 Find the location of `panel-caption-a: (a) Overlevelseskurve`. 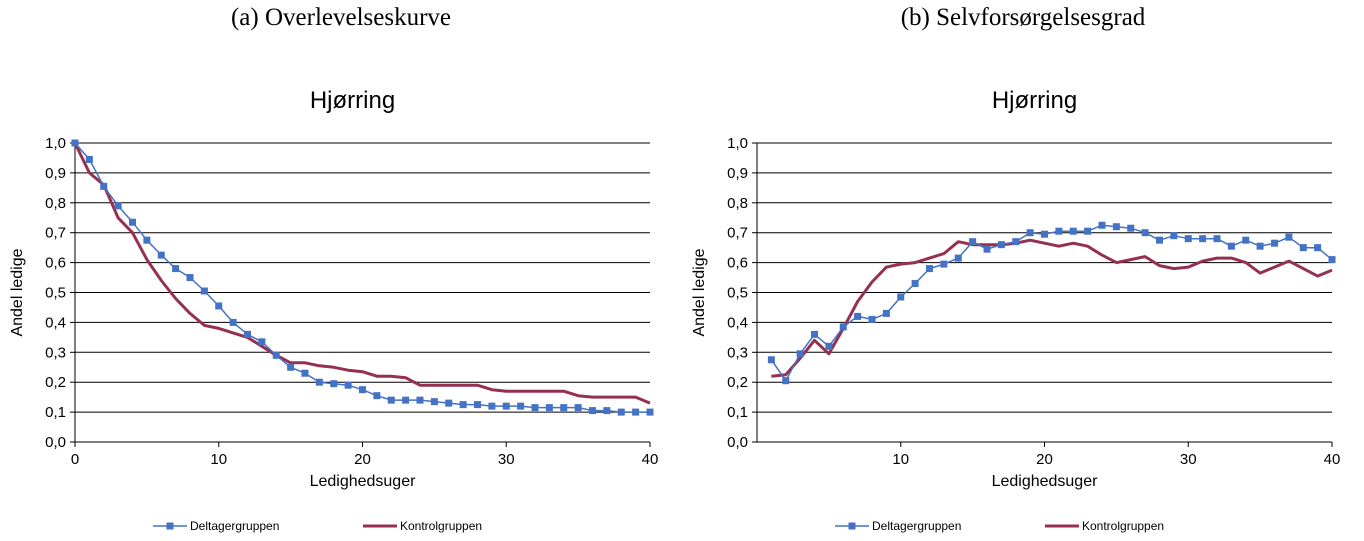

panel-caption-a: (a) Overlevelseskurve is located at coordinates (341, 17).